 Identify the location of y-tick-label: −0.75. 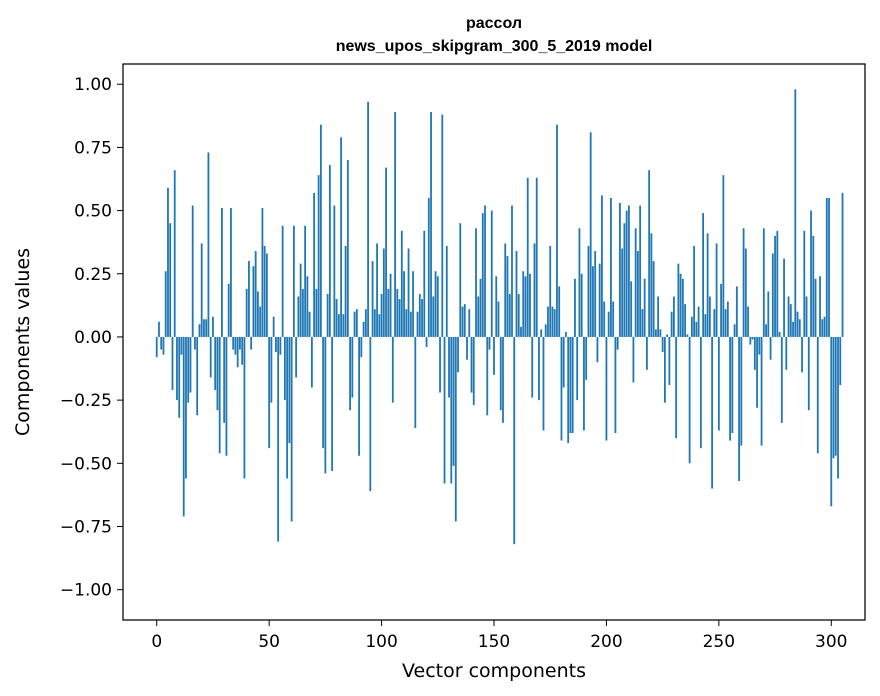
(86, 527).